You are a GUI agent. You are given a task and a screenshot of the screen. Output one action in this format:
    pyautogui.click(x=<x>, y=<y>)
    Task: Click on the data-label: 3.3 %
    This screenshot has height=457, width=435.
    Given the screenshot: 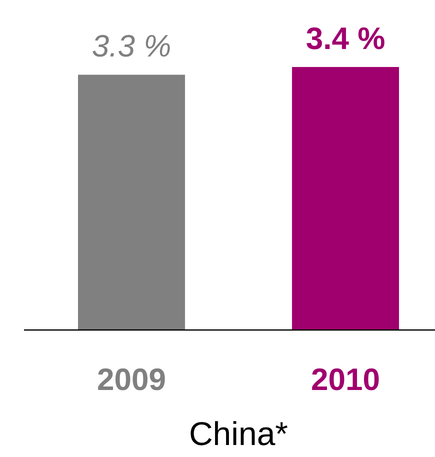 What is the action you would take?
    pyautogui.click(x=132, y=46)
    